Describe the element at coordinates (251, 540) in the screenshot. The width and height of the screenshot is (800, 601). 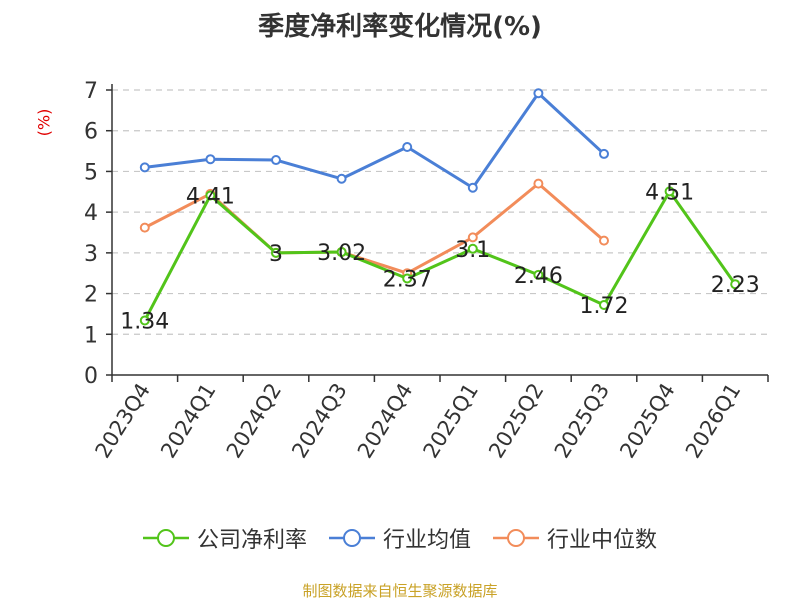
I see `legend-label: 公司净利率` at that location.